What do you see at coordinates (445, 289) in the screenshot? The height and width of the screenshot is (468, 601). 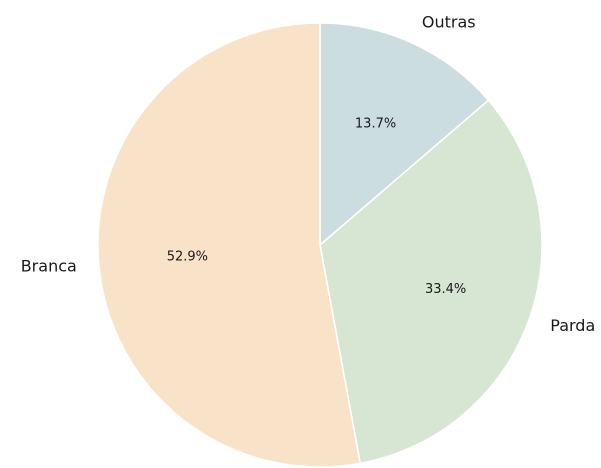 I see `slice-percent-parda: 33.4%` at bounding box center [445, 289].